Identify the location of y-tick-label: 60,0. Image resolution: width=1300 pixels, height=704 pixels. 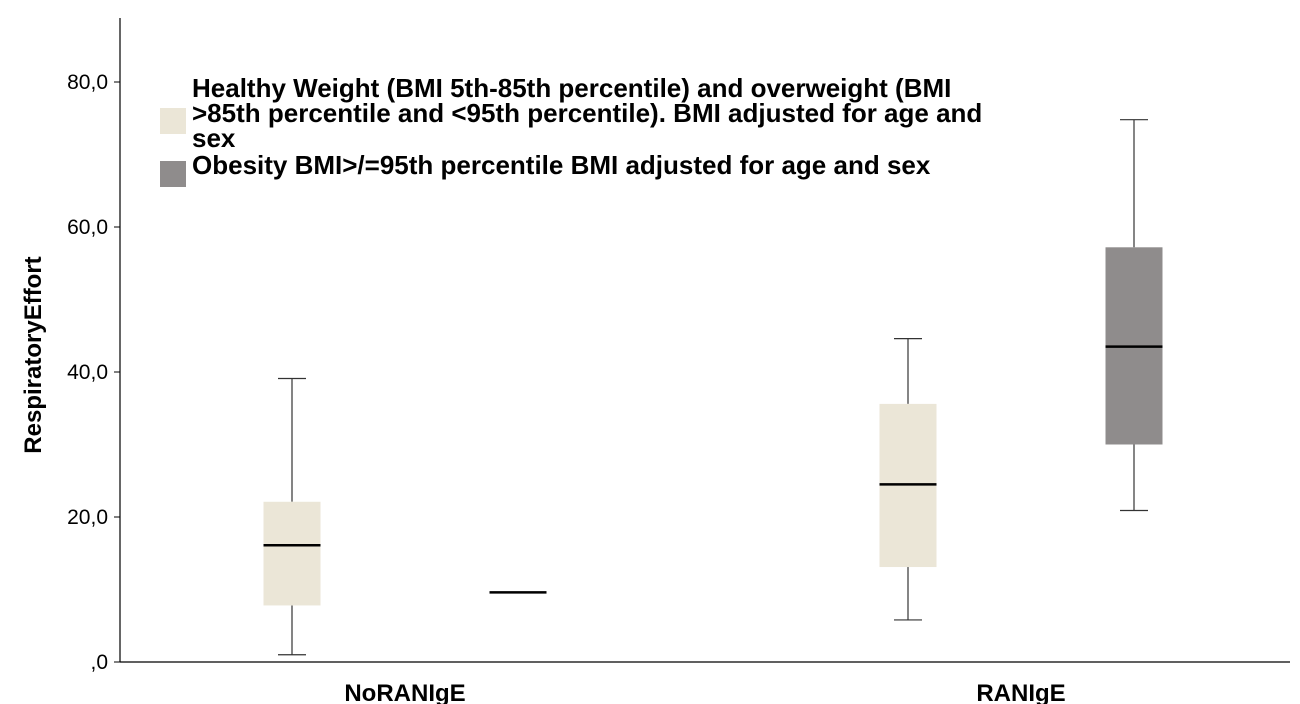
(87, 227).